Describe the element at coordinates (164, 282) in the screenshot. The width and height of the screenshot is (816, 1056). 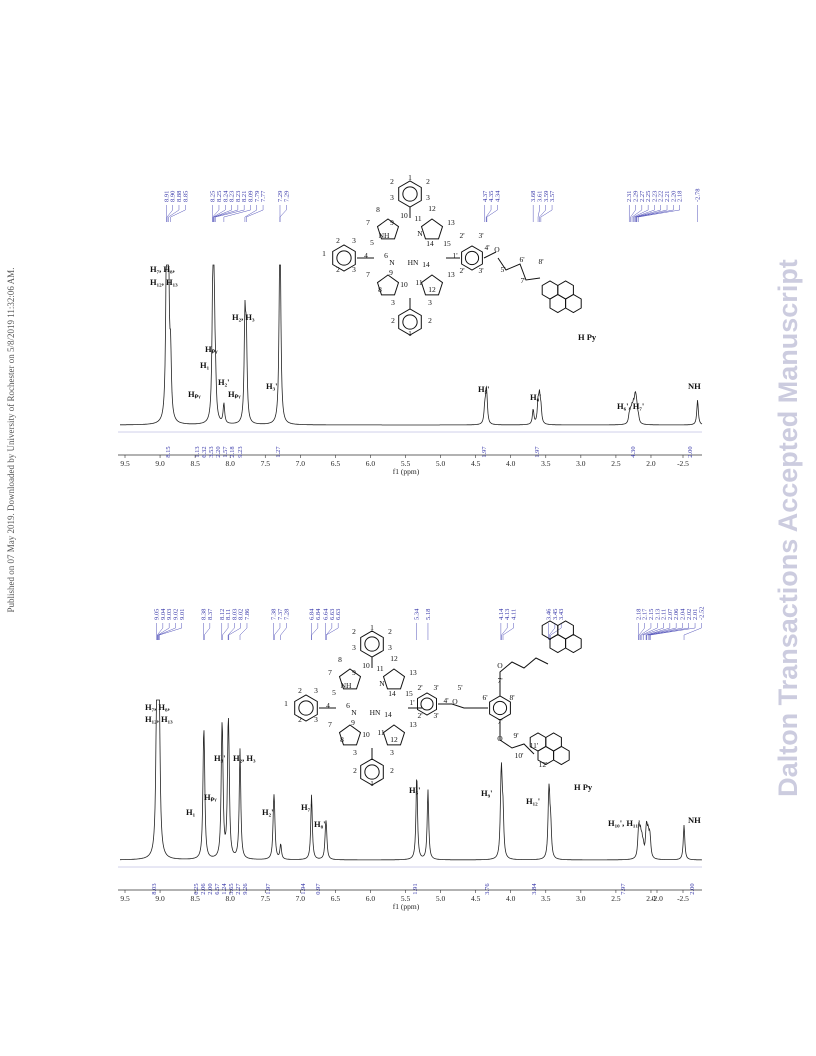
I see `peak-assignment: H₁₂, H₁₃` at that location.